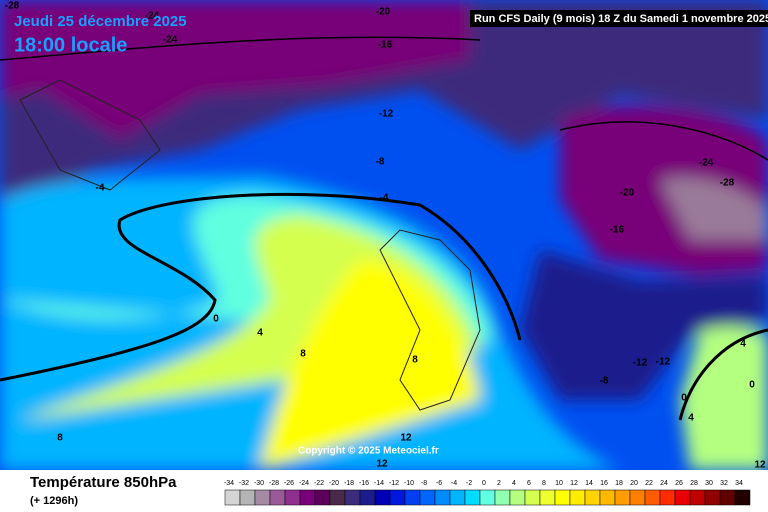 This screenshot has width=768, height=512. Describe the element at coordinates (394, 483) in the screenshot. I see `colorbar-label: -12` at that location.